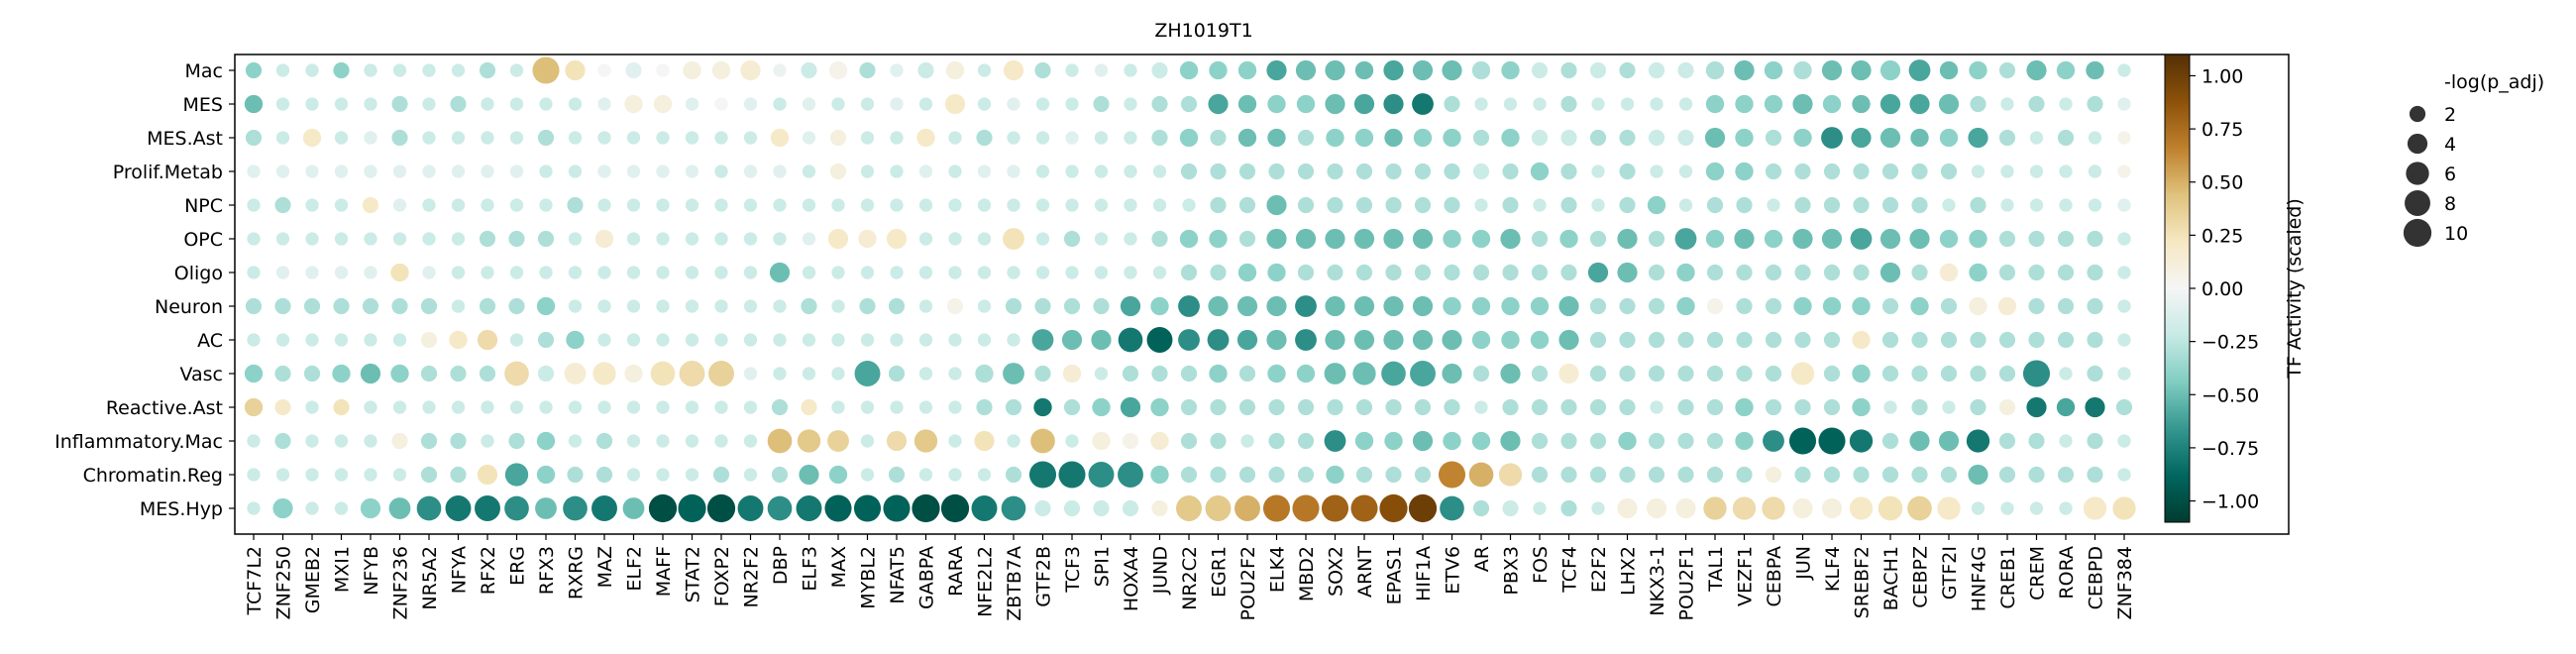 Image resolution: width=2576 pixels, height=654 pixels. What do you see at coordinates (2417, 233) in the screenshot?
I see `size-legend-dot` at bounding box center [2417, 233].